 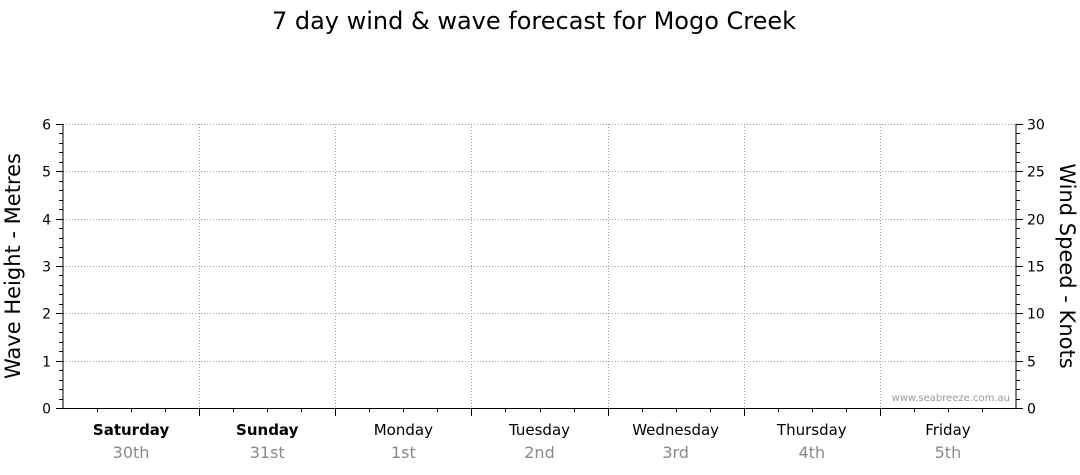 What do you see at coordinates (13, 266) in the screenshot?
I see `left-axis-title: Wave Height - Metres` at bounding box center [13, 266].